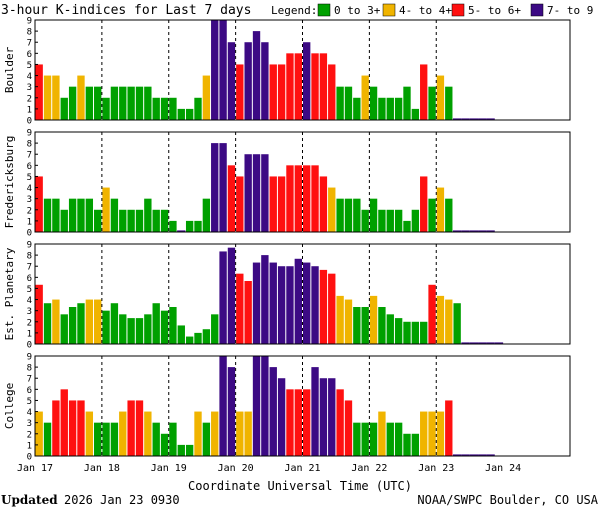 This screenshot has width=600, height=510. Describe the element at coordinates (436, 468) in the screenshot. I see `x-tick-label: Jan 23` at that location.